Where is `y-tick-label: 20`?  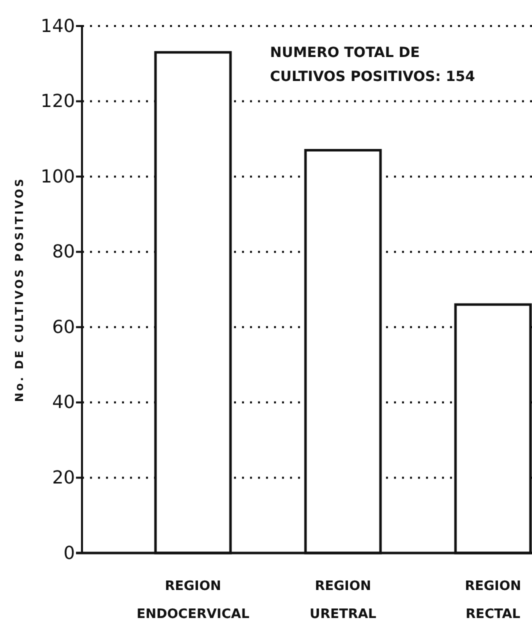
y-tick-label: 20 is located at coordinates (63, 477).